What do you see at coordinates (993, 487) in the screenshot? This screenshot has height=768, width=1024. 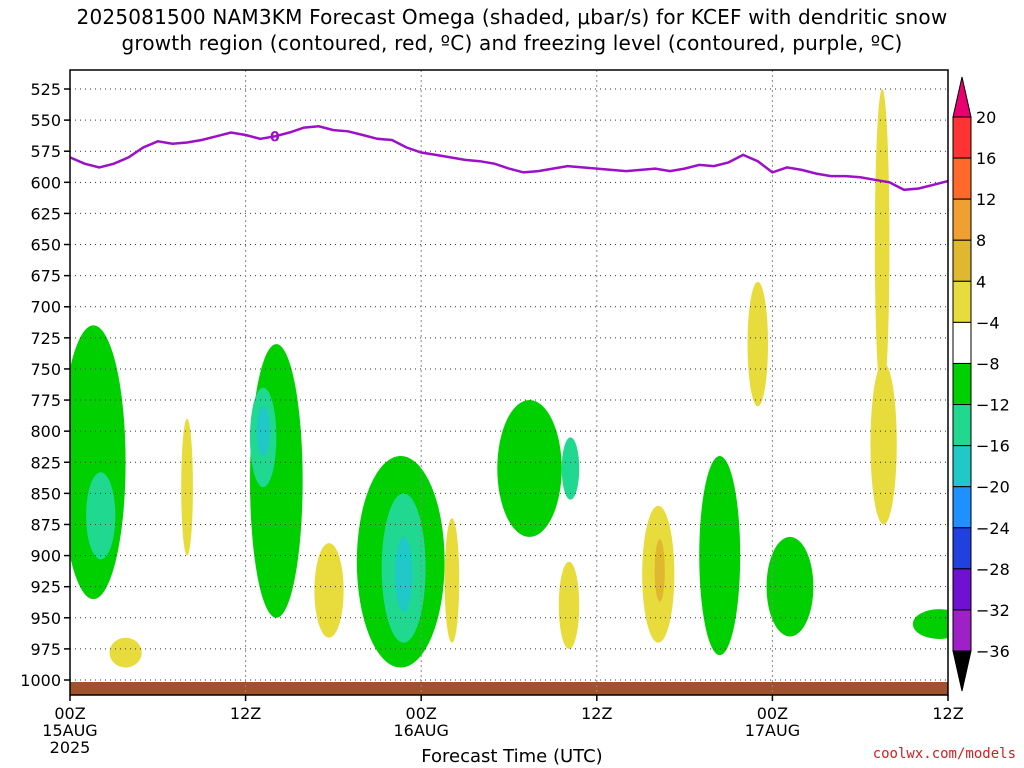 I see `colorbar-label-9: −20` at bounding box center [993, 487].